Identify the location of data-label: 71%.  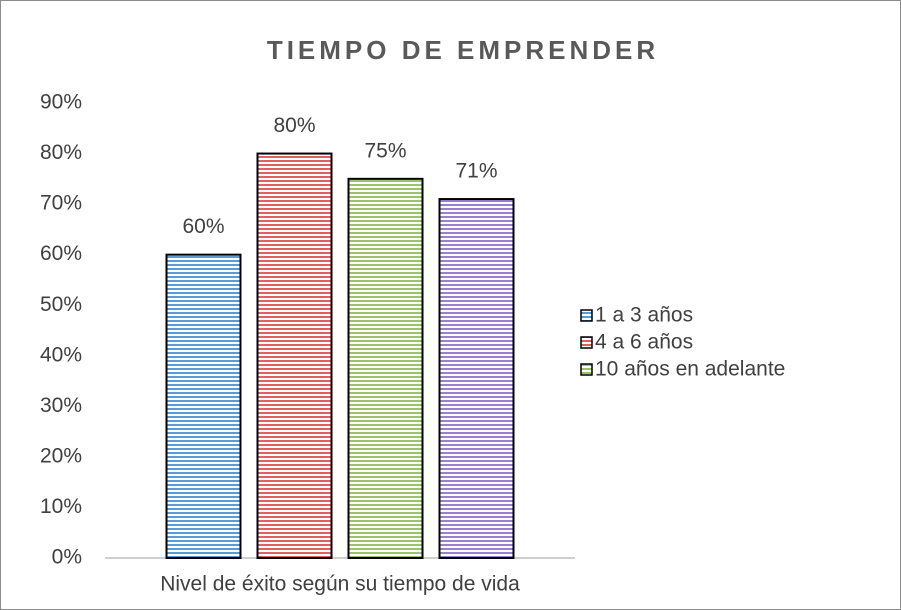
(476, 171).